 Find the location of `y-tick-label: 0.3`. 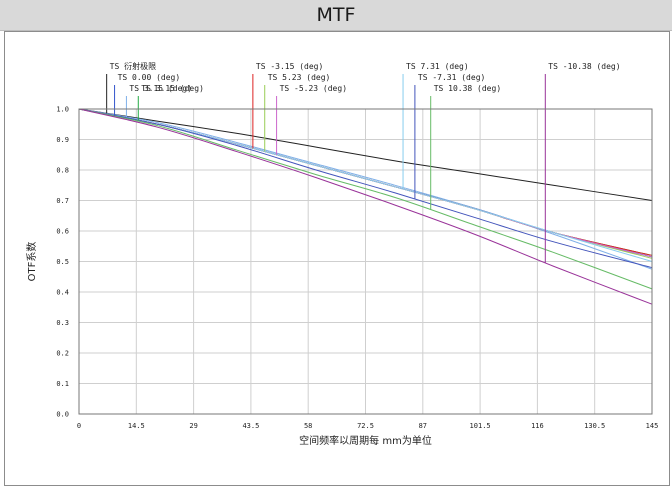

y-tick-label: 0.3 is located at coordinates (62, 323).